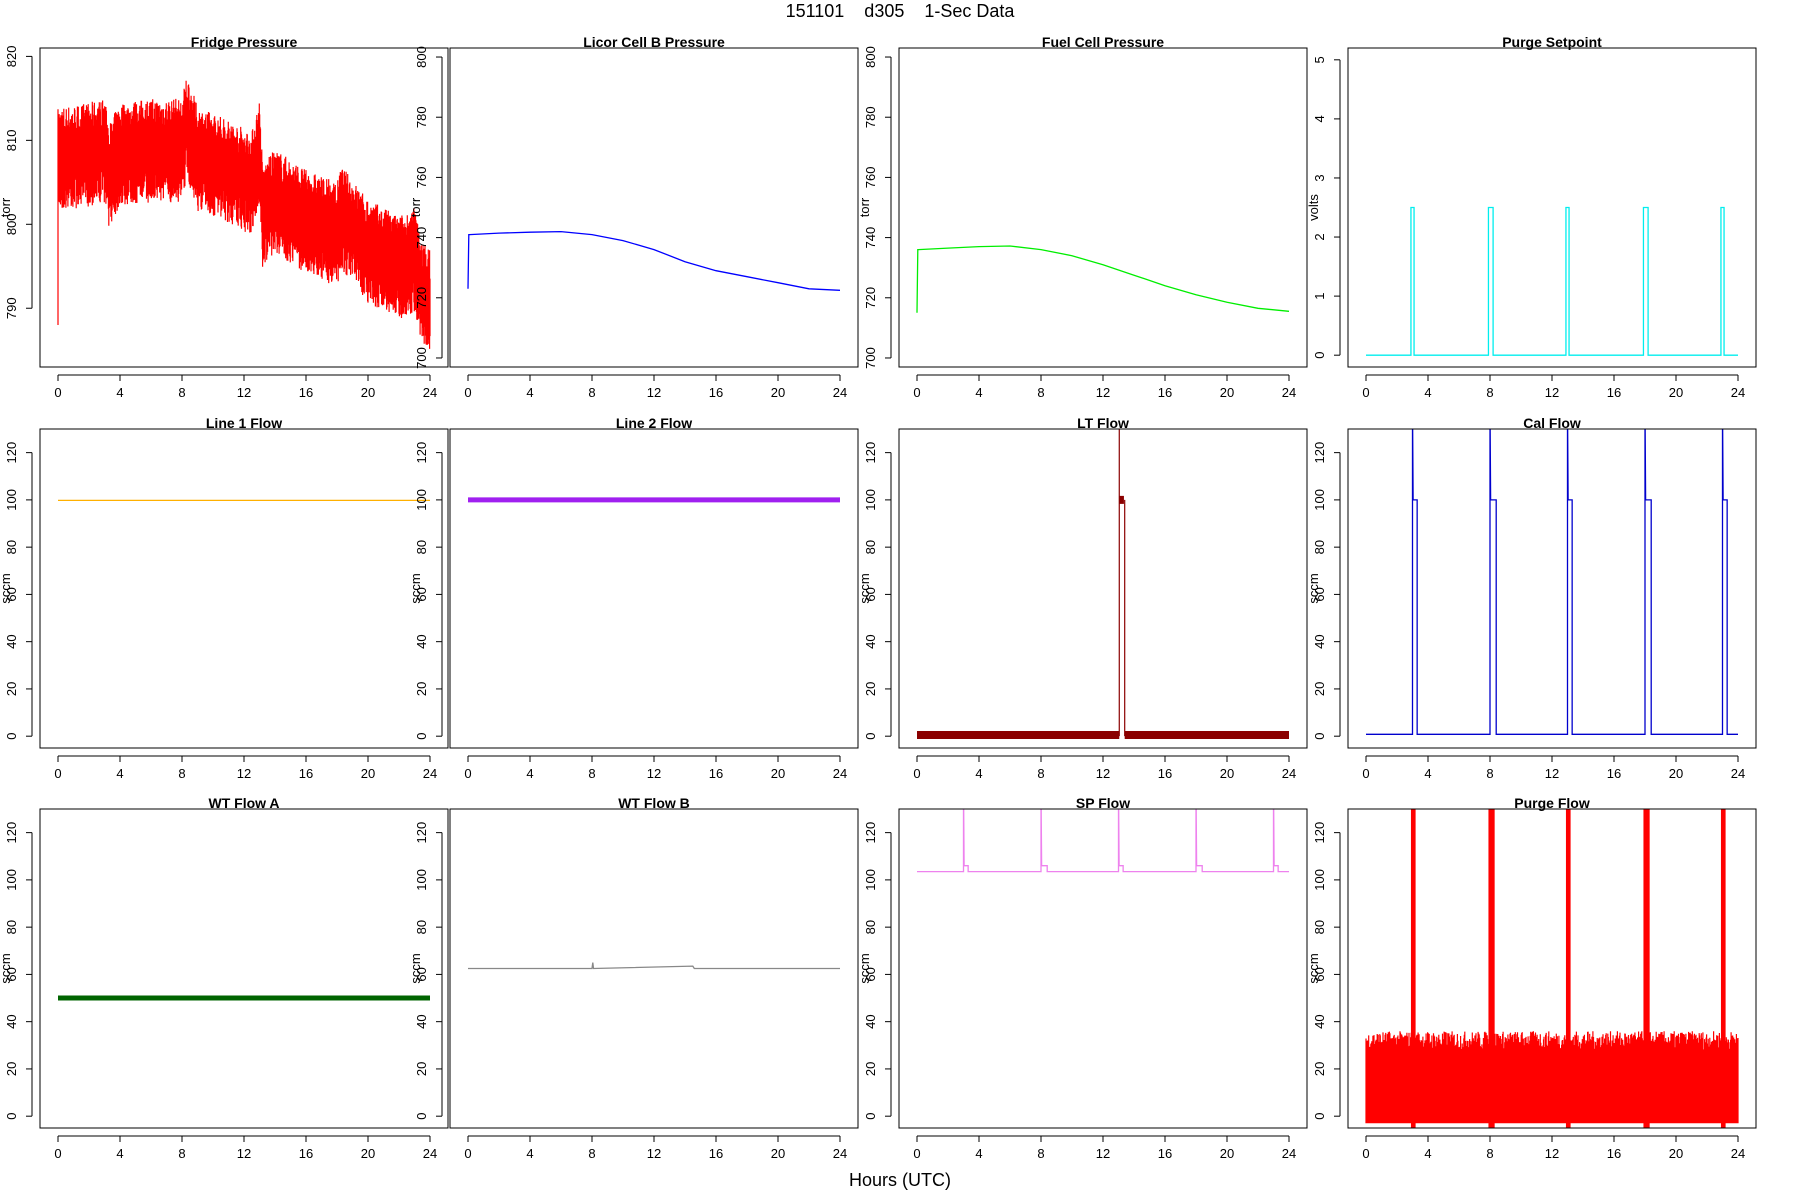 This screenshot has height=1200, width=1800. I want to click on panel-11: SP Flow 0 4 8 12 16 20 24 0 20 40 60 80 100 120 sccm, so click(1082, 978).